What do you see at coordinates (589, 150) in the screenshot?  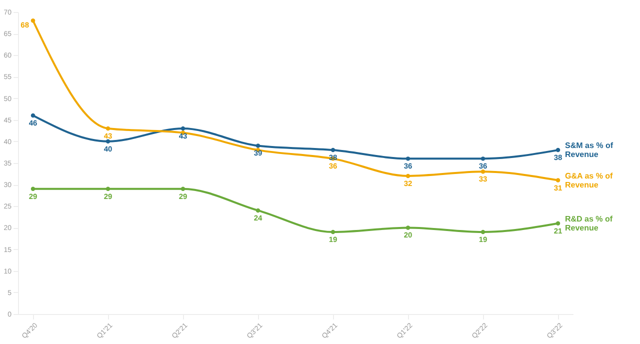 I see `series-label: S&M as % of Revenue` at bounding box center [589, 150].